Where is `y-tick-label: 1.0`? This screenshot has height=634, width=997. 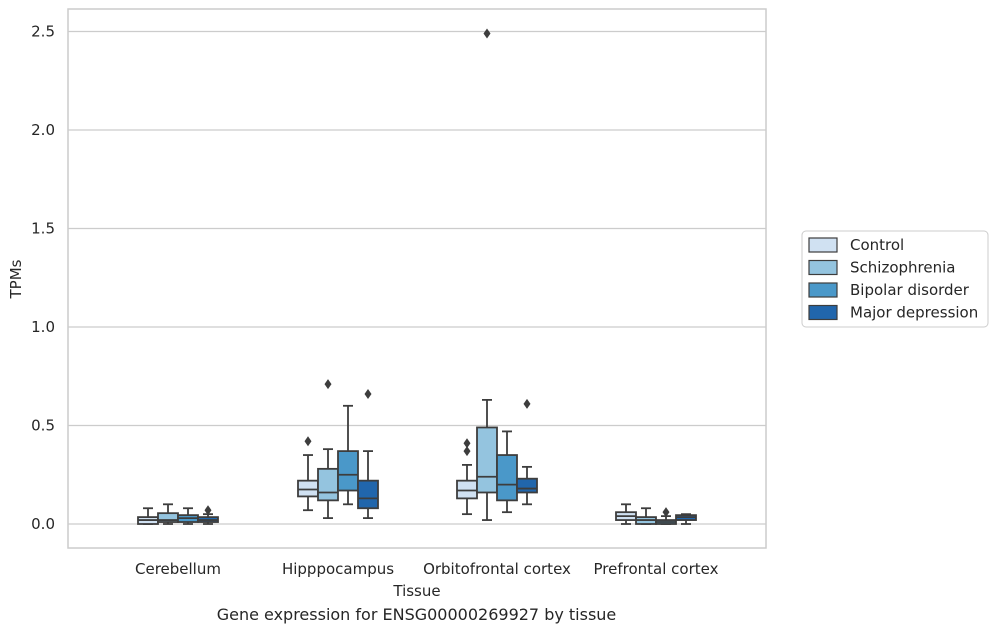 y-tick-label: 1.0 is located at coordinates (43, 327).